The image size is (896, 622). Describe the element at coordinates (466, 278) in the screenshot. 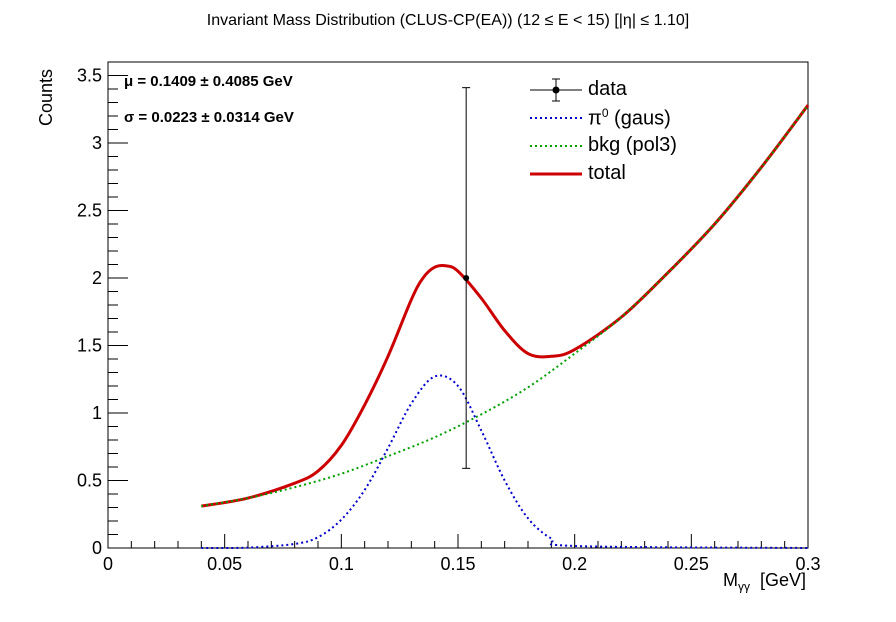

I see `data-point` at that location.